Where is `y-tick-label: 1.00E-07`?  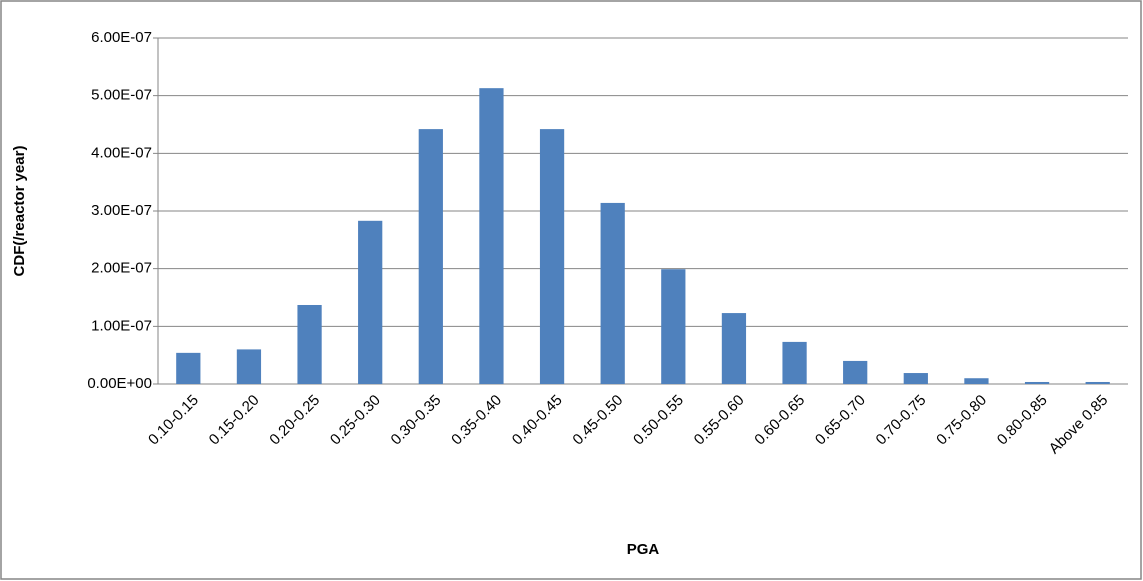 y-tick-label: 1.00E-07 is located at coordinates (121, 325).